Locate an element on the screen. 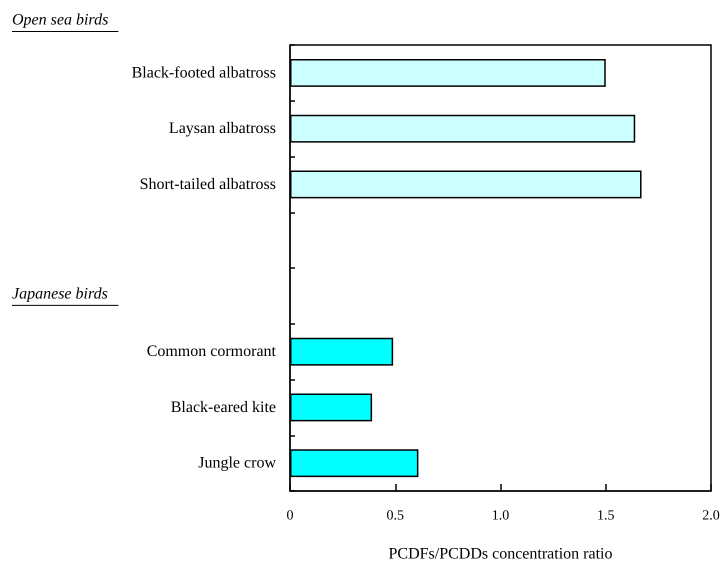  x-tick-label: 0 is located at coordinates (290, 516).